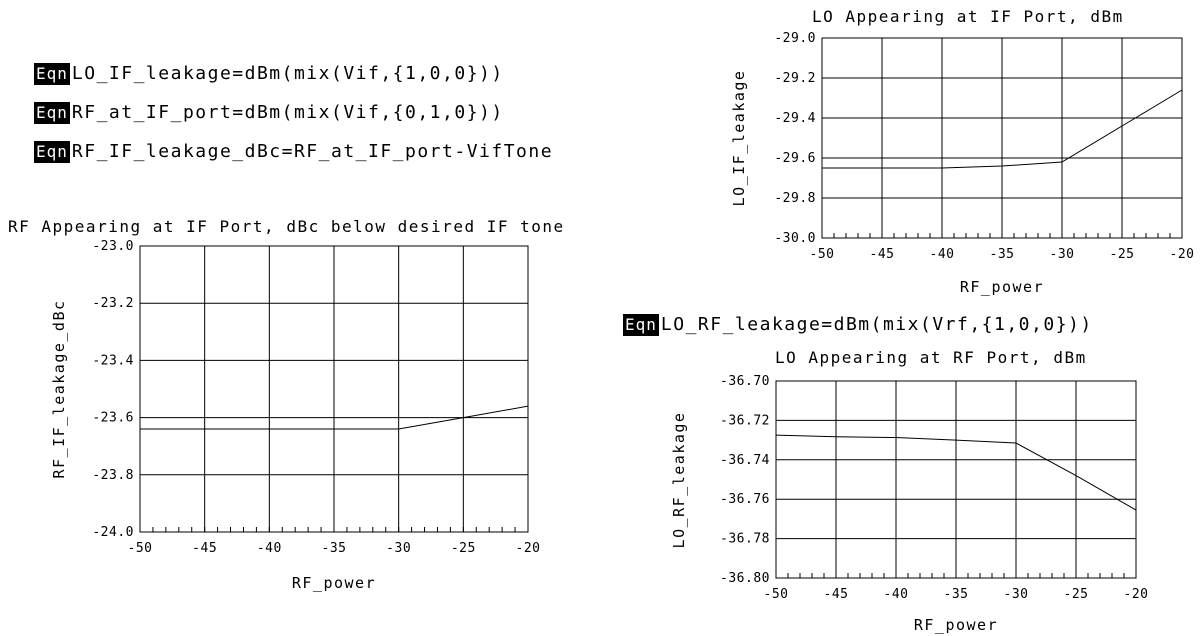  What do you see at coordinates (113, 246) in the screenshot?
I see `y-tick-label: -23.0` at bounding box center [113, 246].